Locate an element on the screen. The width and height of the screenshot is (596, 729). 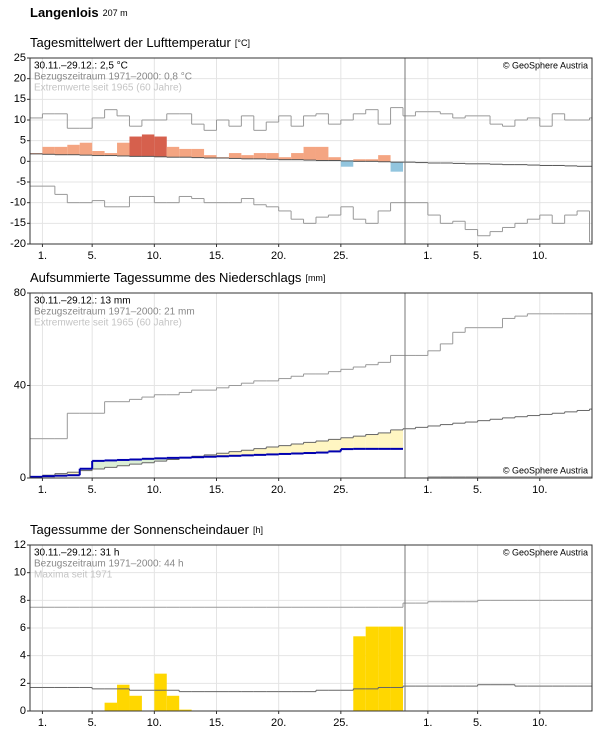
legend-note: 30.11.–29.12.: 13 mm is located at coordinates (82, 301).